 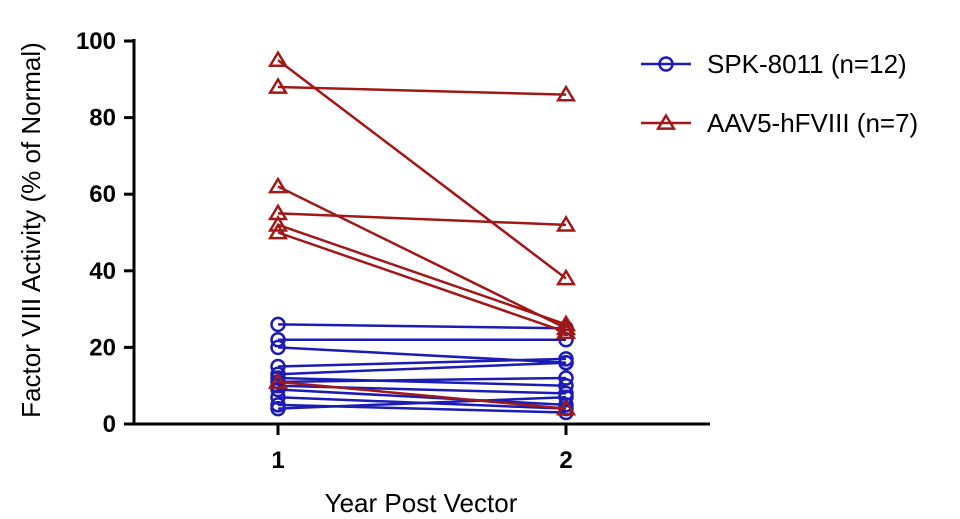 What do you see at coordinates (565, 460) in the screenshot?
I see `x-tick-label: 2` at bounding box center [565, 460].